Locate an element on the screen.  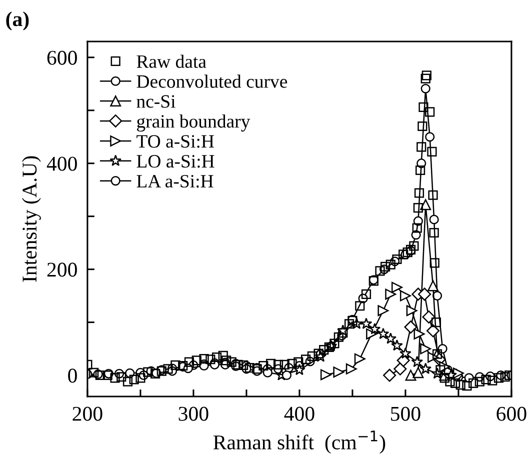
legend-label: grain boundary is located at coordinates (193, 123).